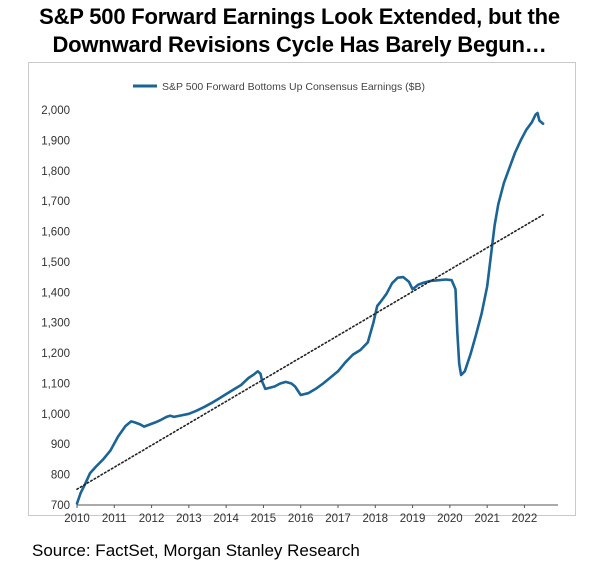 The height and width of the screenshot is (569, 599). Describe the element at coordinates (55, 293) in the screenshot. I see `y-tick-label: 1,400` at that location.